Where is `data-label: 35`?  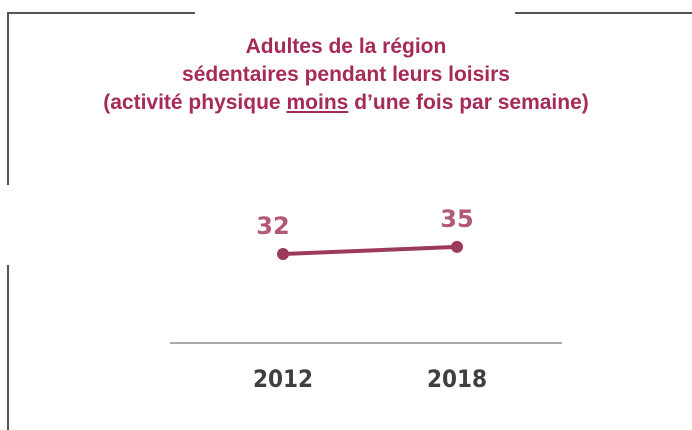
data-label: 35 is located at coordinates (456, 219).